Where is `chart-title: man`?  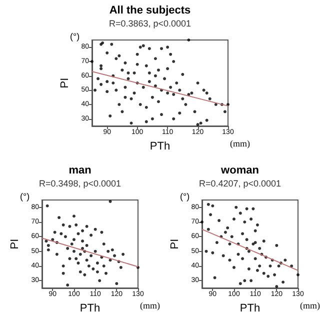 chart-title: man is located at coordinates (80, 170).